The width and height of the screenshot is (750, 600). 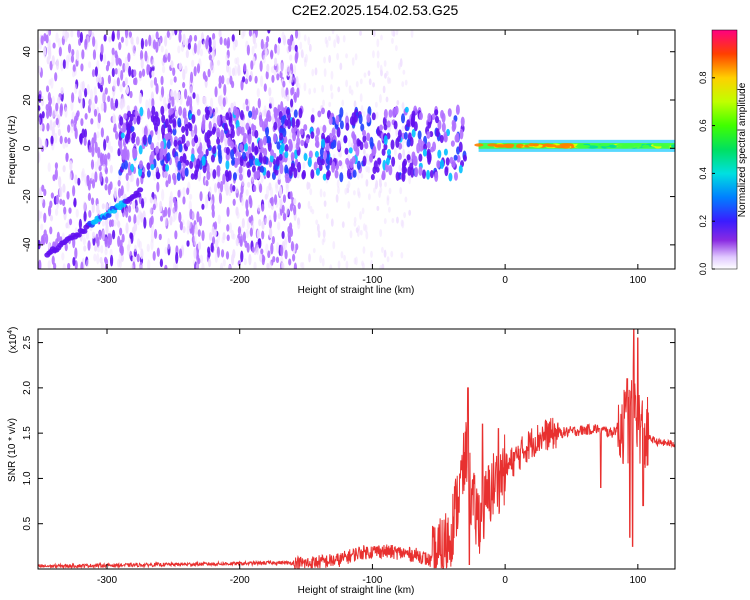 I want to click on heatmap-ytick-label: 20, so click(x=27, y=100).